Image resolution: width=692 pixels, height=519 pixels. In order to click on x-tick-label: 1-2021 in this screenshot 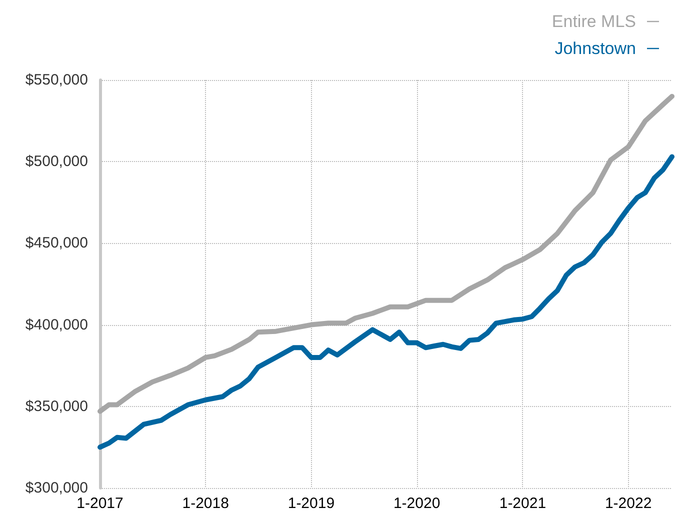, I will do `click(522, 503)`.